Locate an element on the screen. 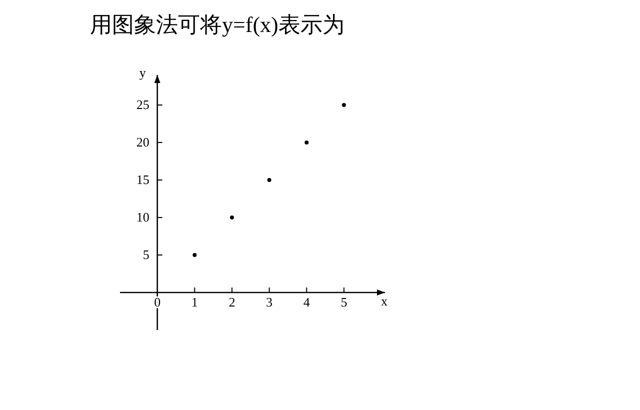 The width and height of the screenshot is (640, 410). x-tick-label: 1 is located at coordinates (194, 302).